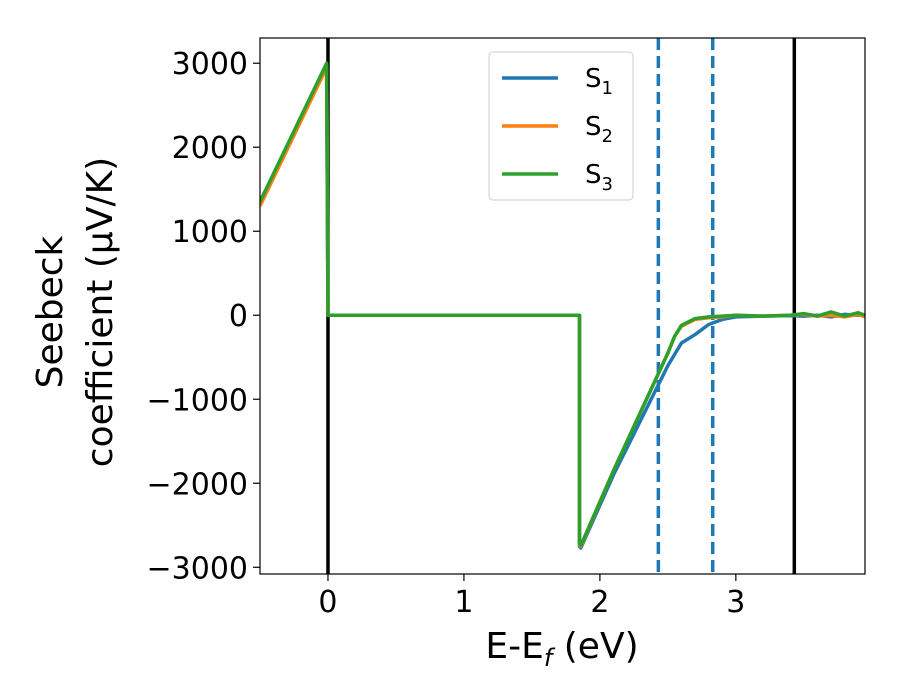 The width and height of the screenshot is (900, 700). Describe the element at coordinates (197, 484) in the screenshot. I see `y-tick-label: −2000` at that location.